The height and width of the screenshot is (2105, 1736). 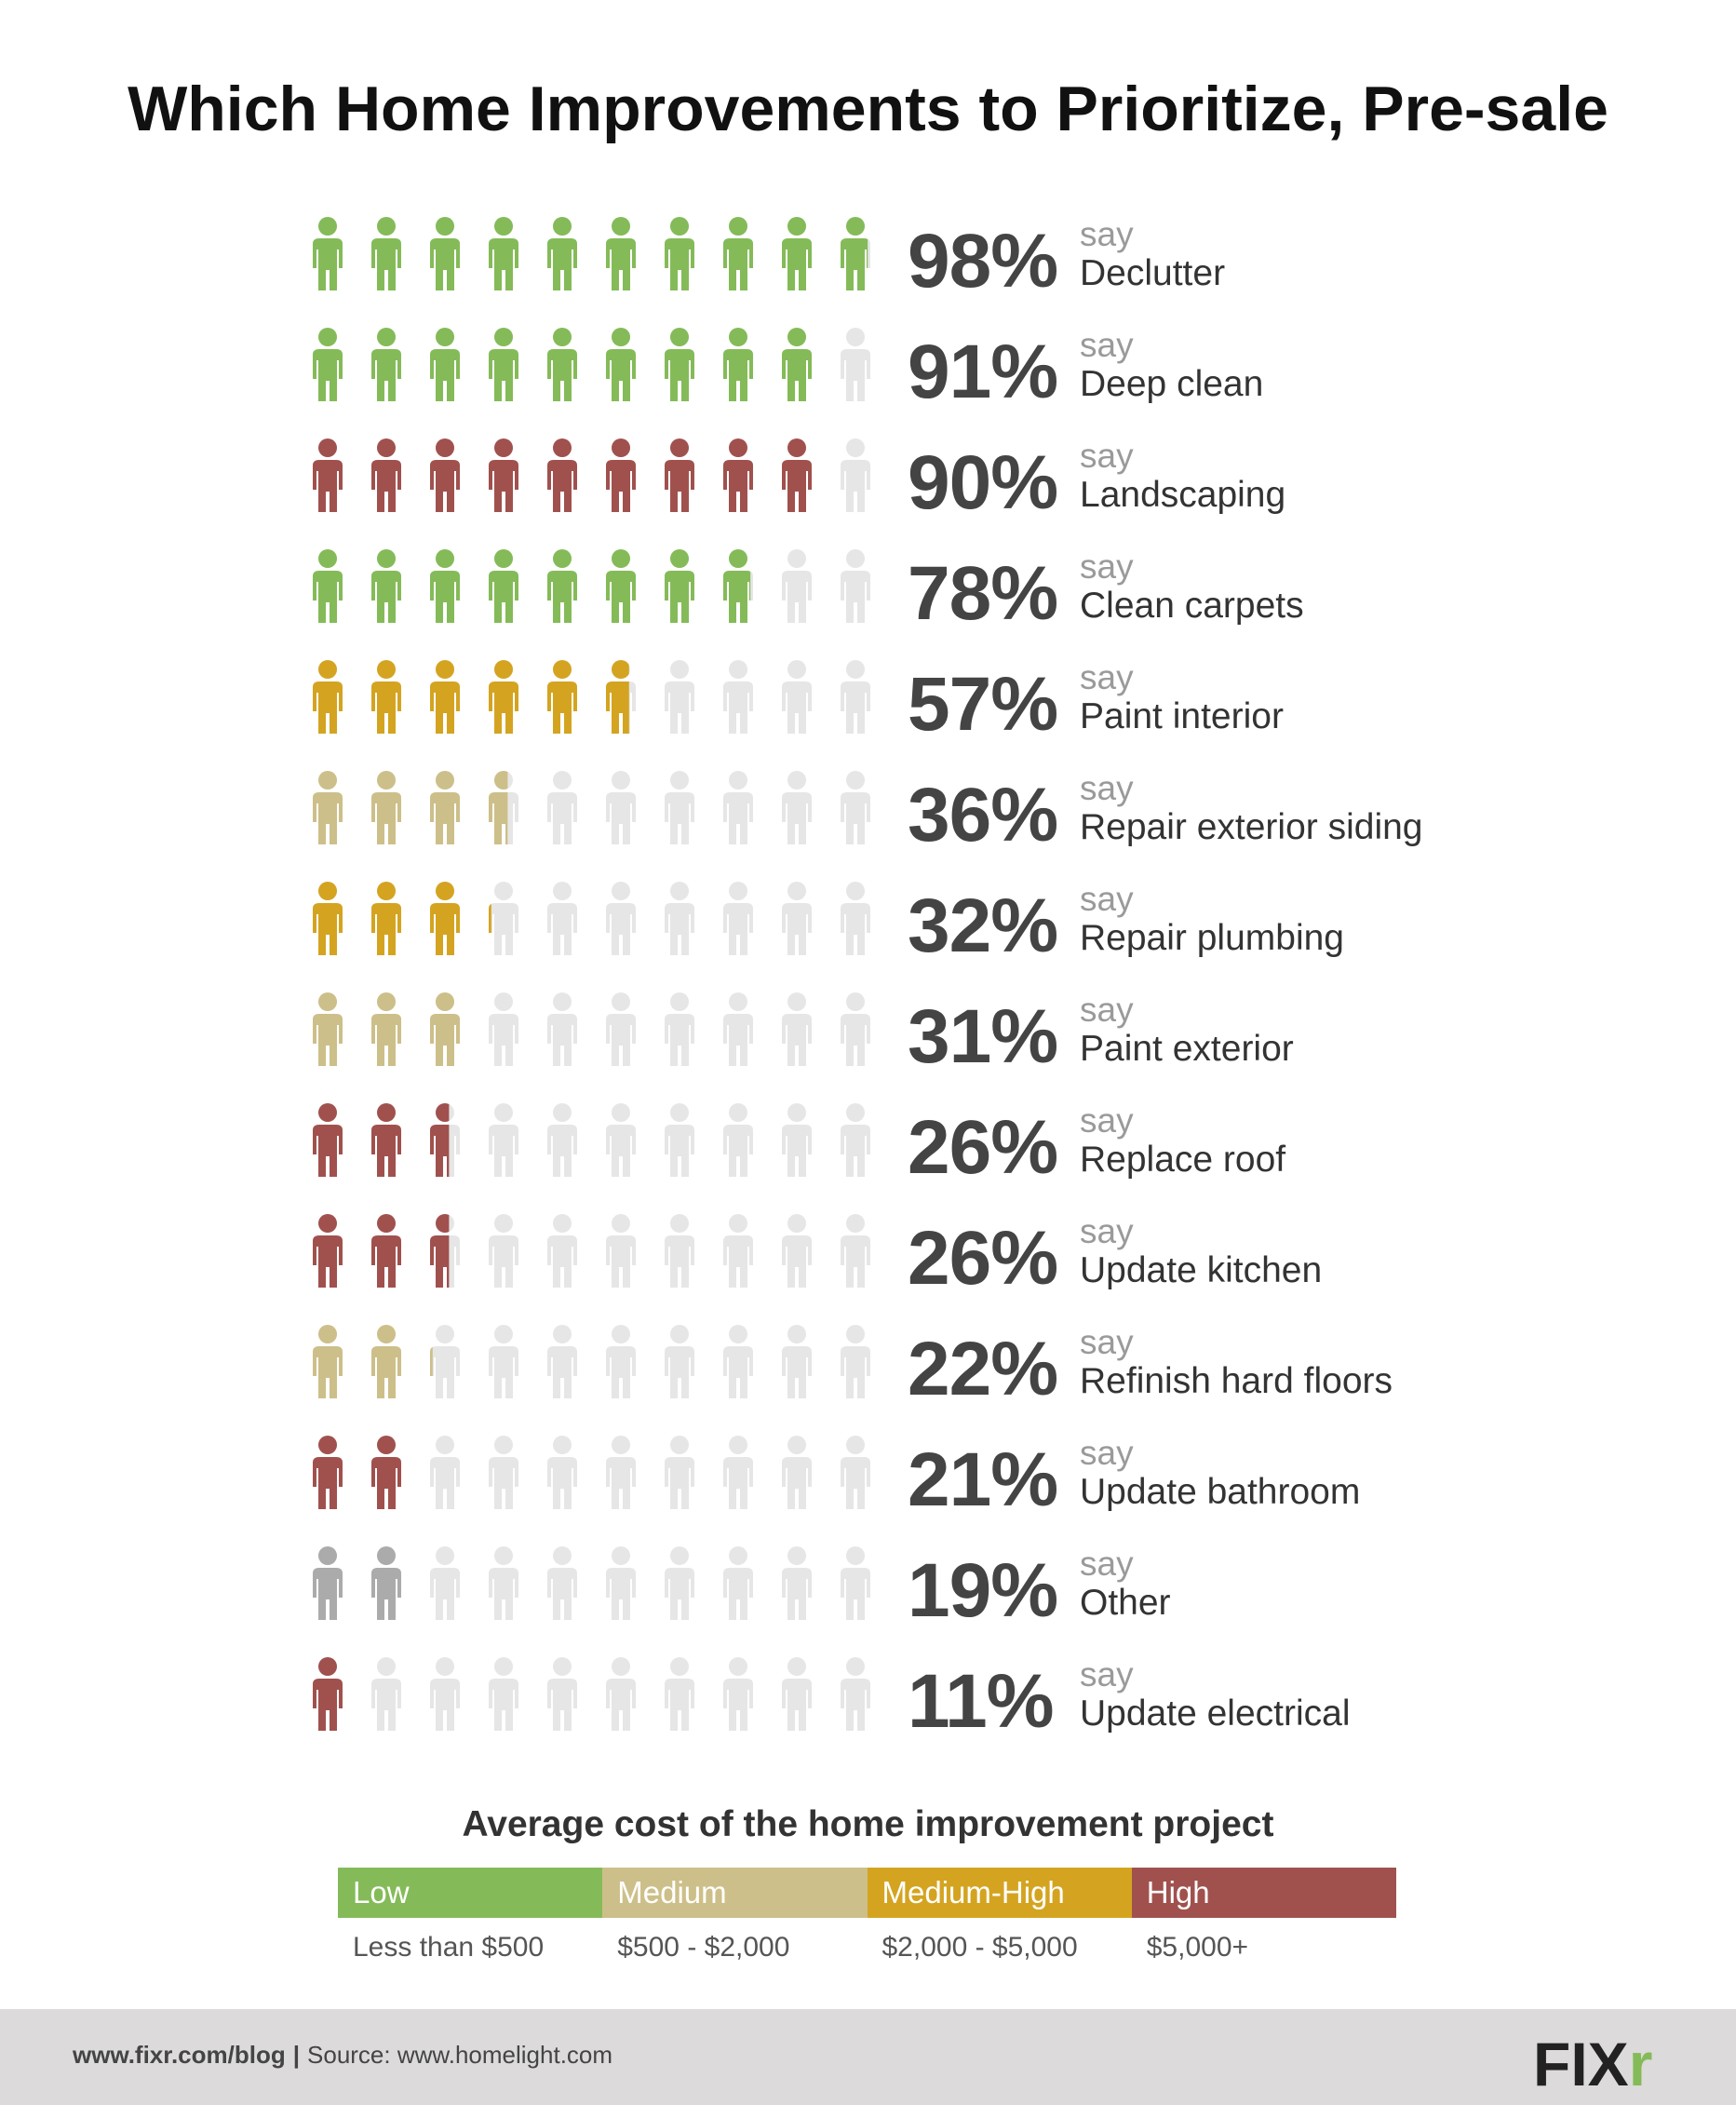 I want to click on improvement-label: Update bathroom, so click(x=1221, y=1492).